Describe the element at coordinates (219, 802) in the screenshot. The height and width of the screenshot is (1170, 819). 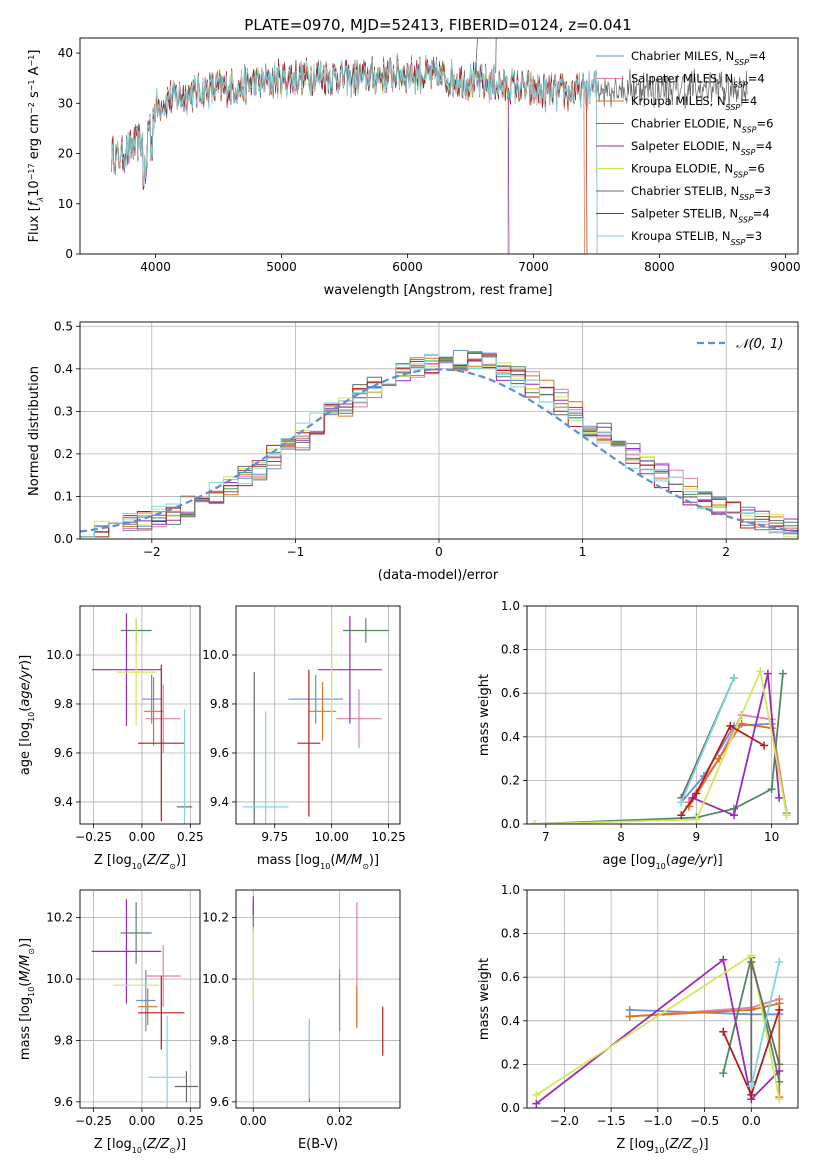
I see `y-tick-label: 9.4` at that location.